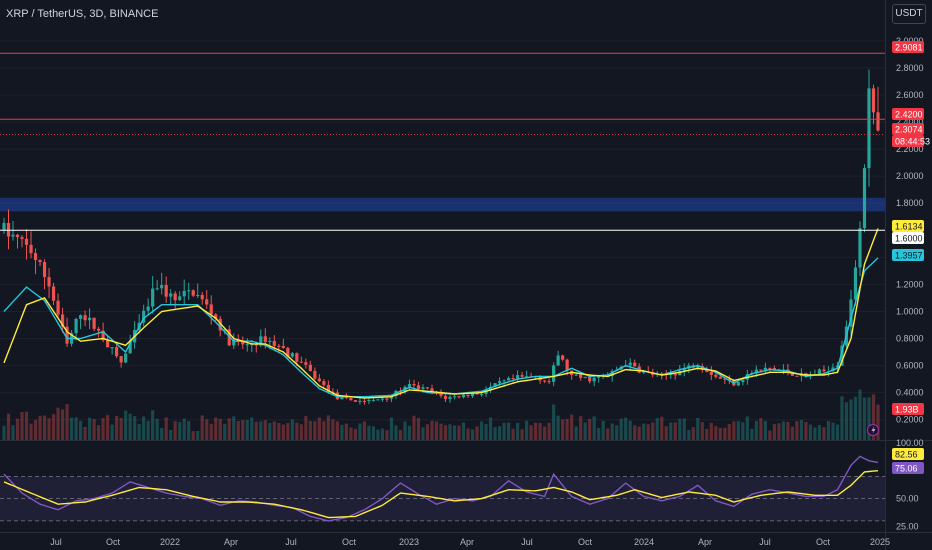 This screenshot has width=932, height=550. Describe the element at coordinates (170, 542) in the screenshot. I see `x-label-2: 2022` at that location.